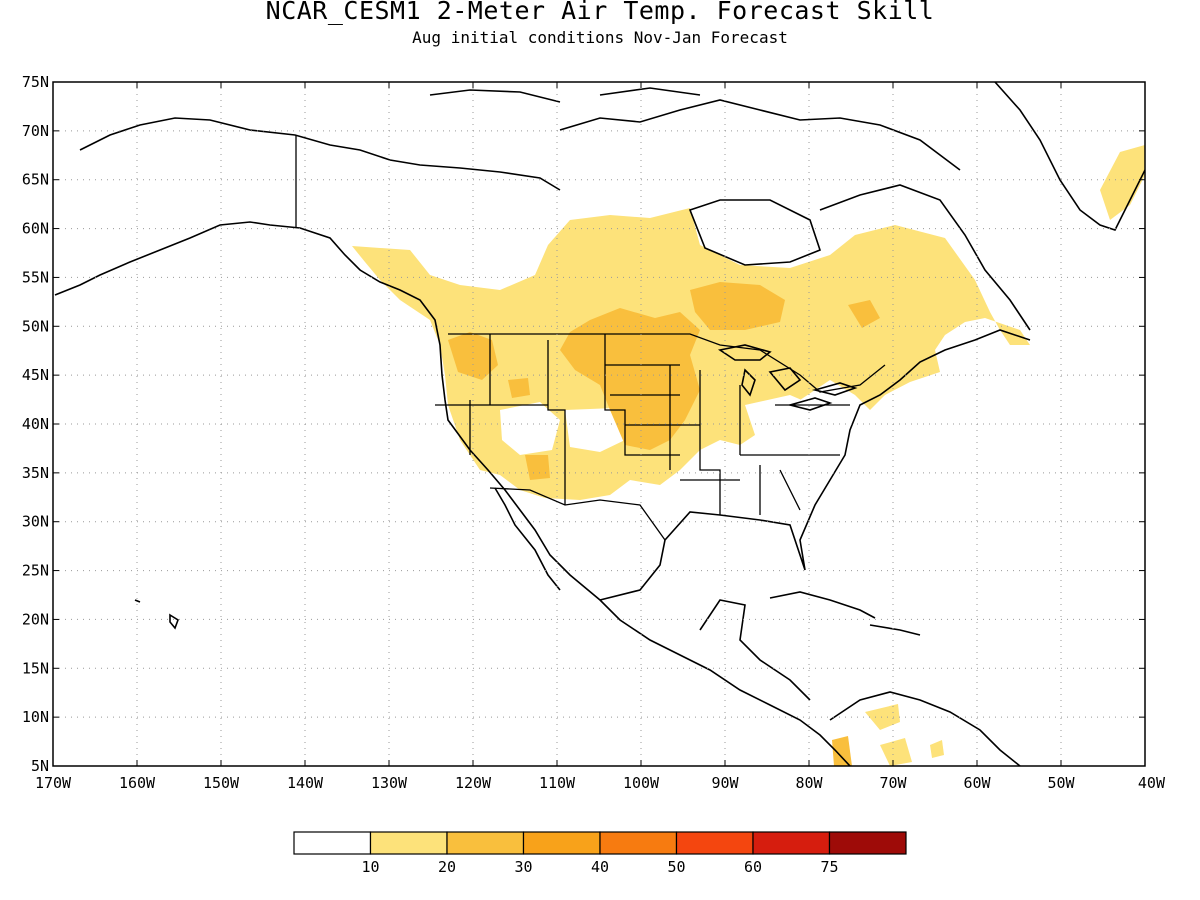  What do you see at coordinates (35, 717) in the screenshot?
I see `lat-label: 10N` at bounding box center [35, 717].